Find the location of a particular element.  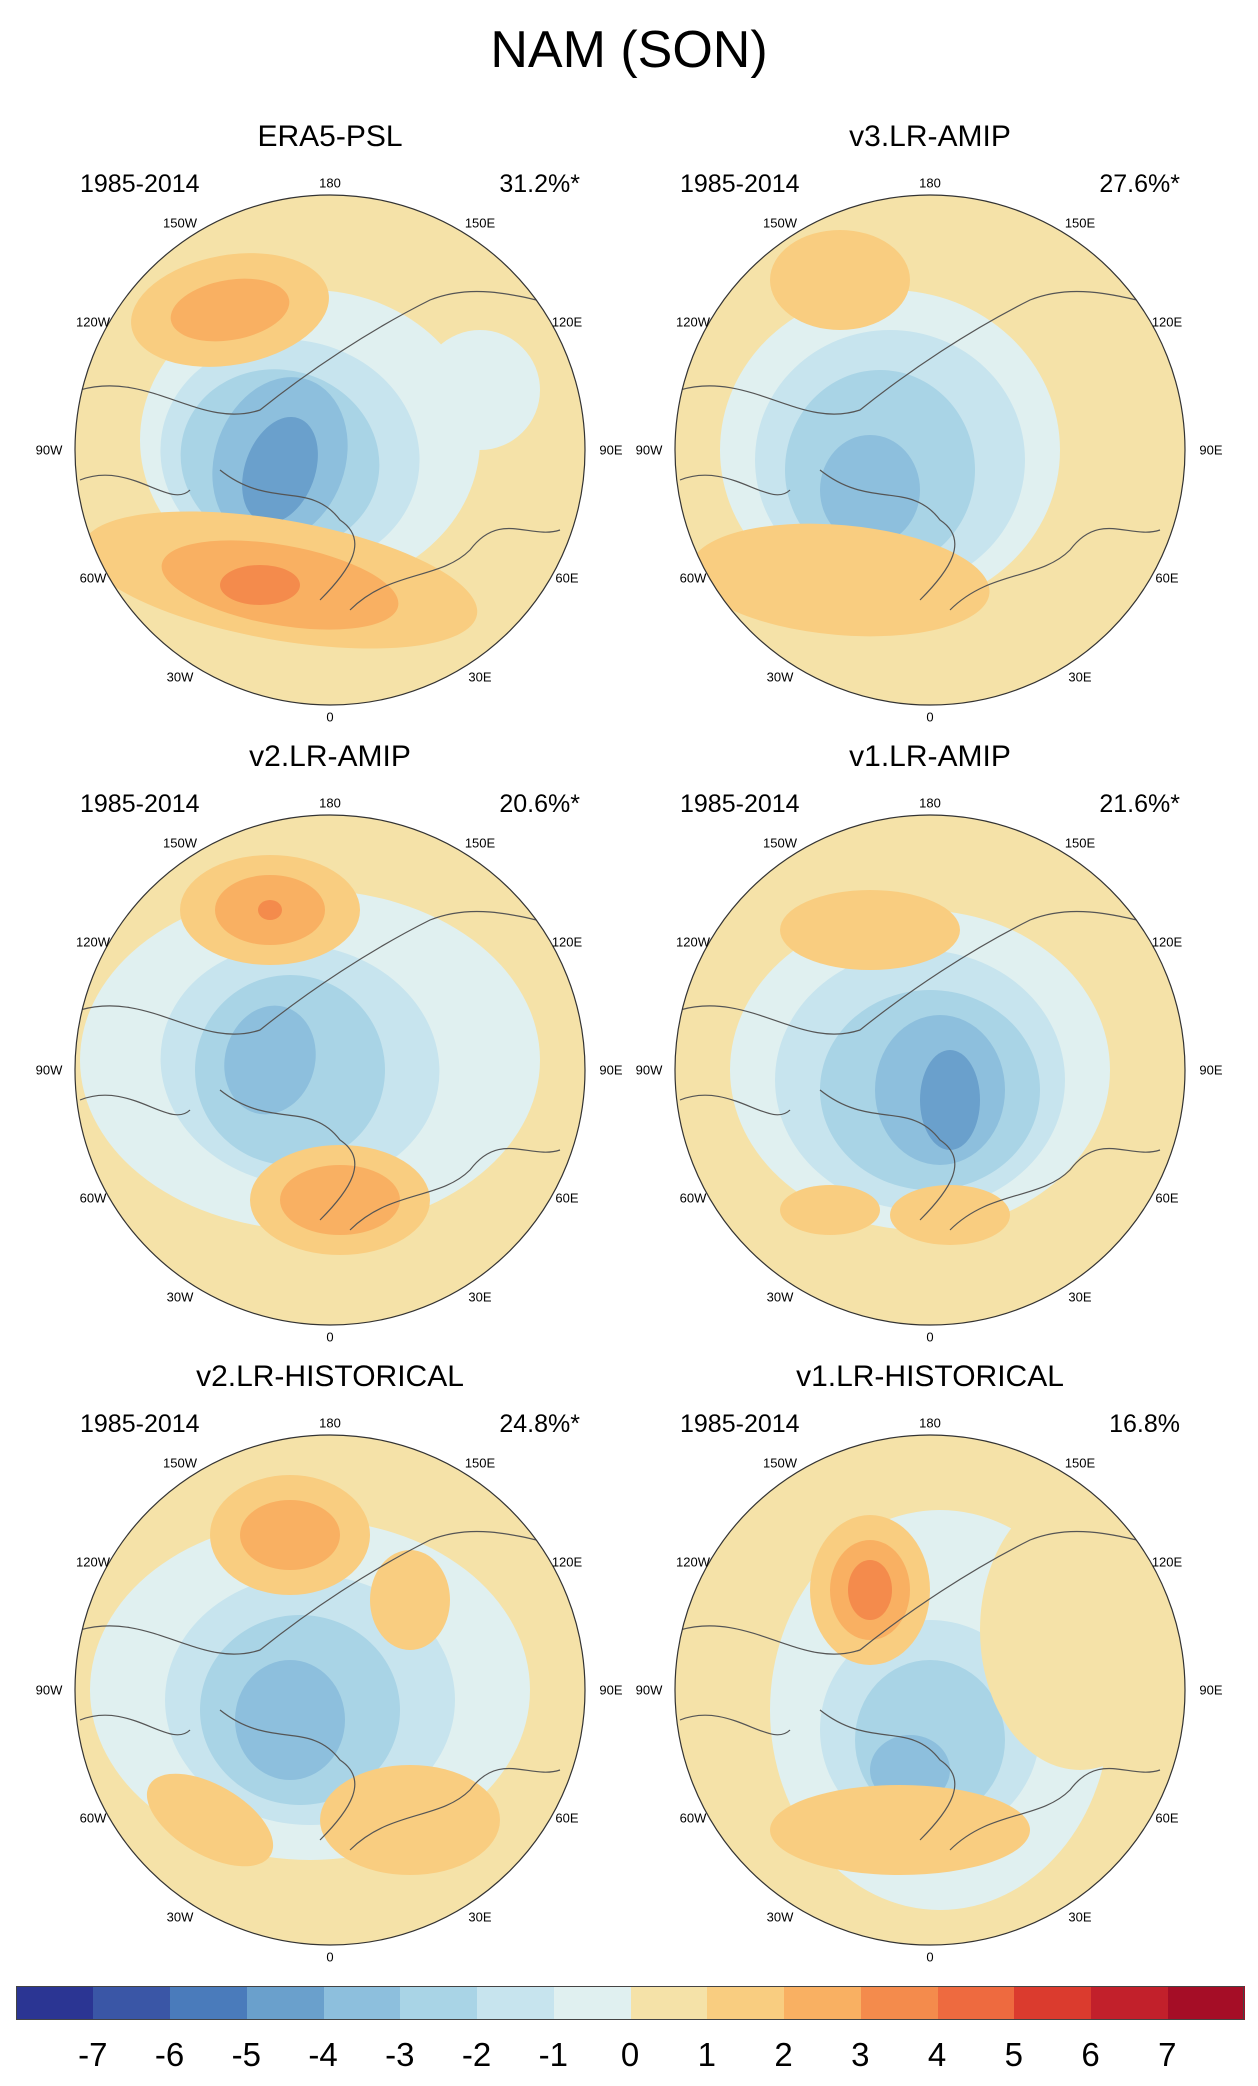

colorbar-tick-label: -4 is located at coordinates (323, 2054).